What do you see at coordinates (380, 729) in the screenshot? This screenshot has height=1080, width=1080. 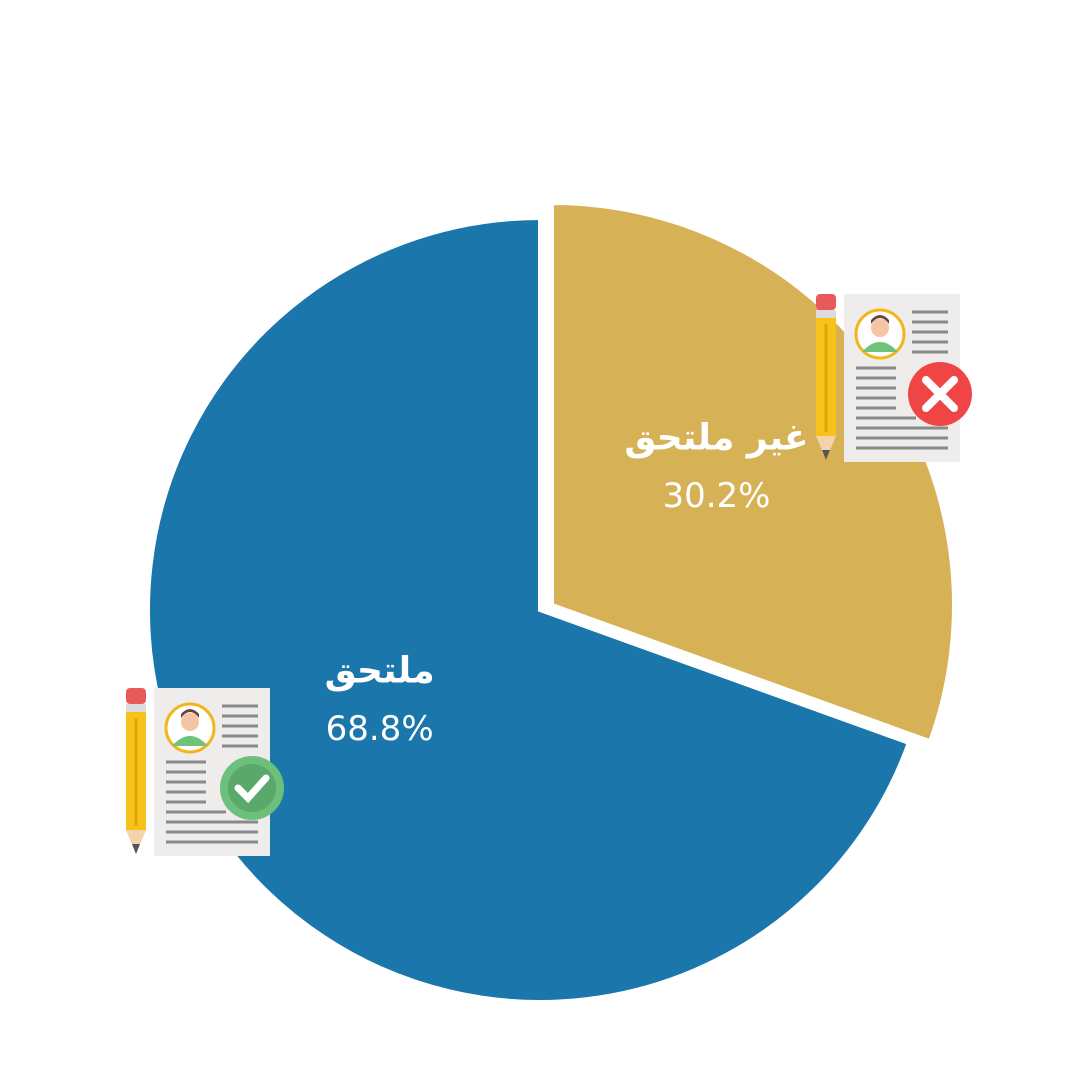 I see `slice-value: 68.8%` at bounding box center [380, 729].